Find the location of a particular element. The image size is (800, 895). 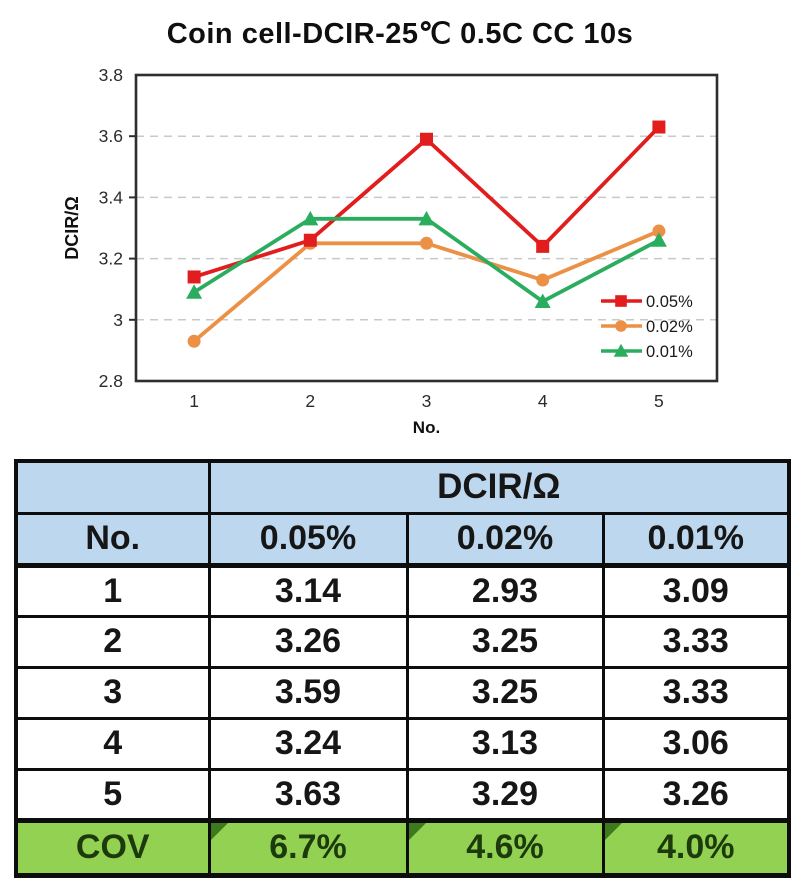

cov-value-cell: 6.7% is located at coordinates (308, 847).